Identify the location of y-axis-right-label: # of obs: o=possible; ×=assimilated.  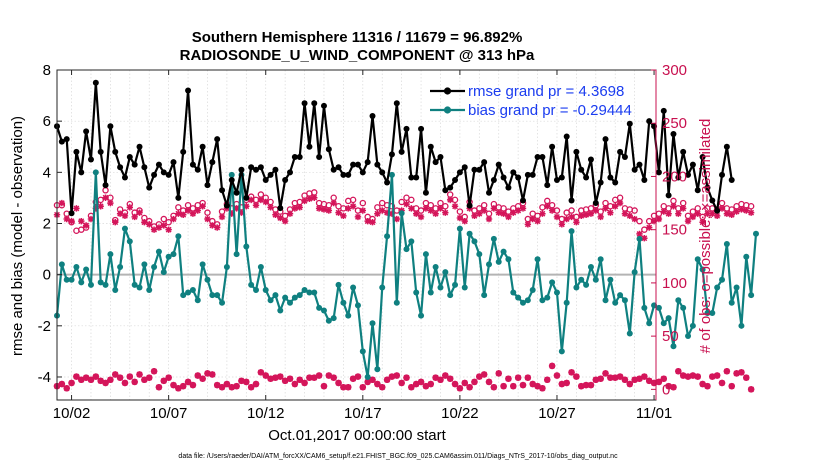
(705, 236).